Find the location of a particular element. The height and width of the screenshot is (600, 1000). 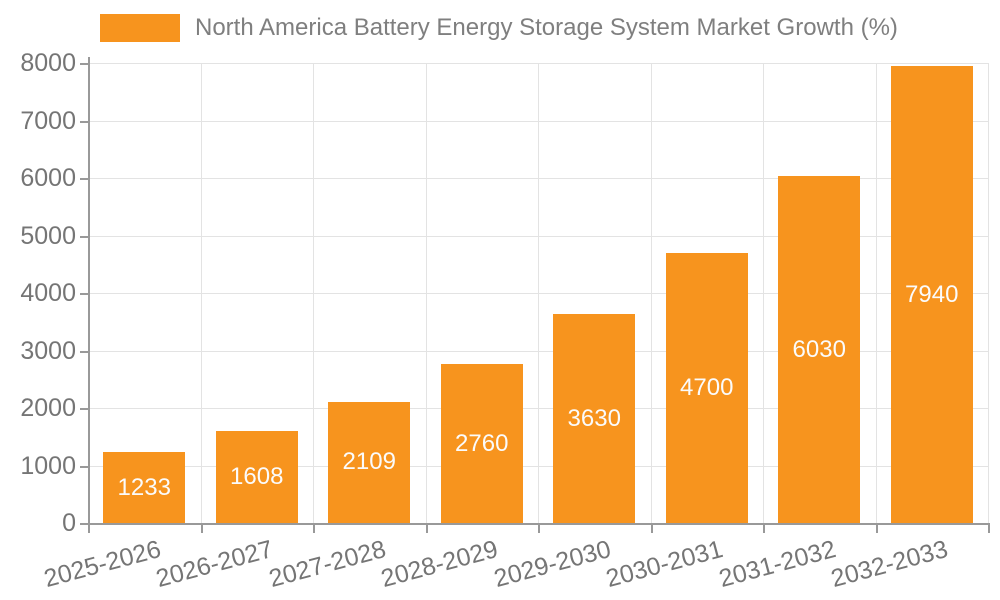

x-tick-label: 2031-2032 is located at coordinates (777, 564).